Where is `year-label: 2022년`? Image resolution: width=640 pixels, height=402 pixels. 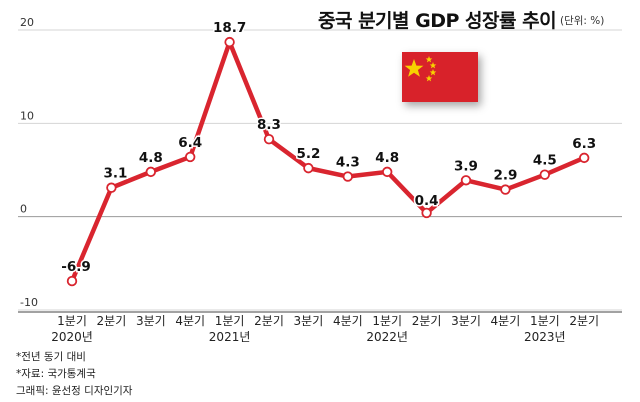
year-label: 2022년 is located at coordinates (387, 337).